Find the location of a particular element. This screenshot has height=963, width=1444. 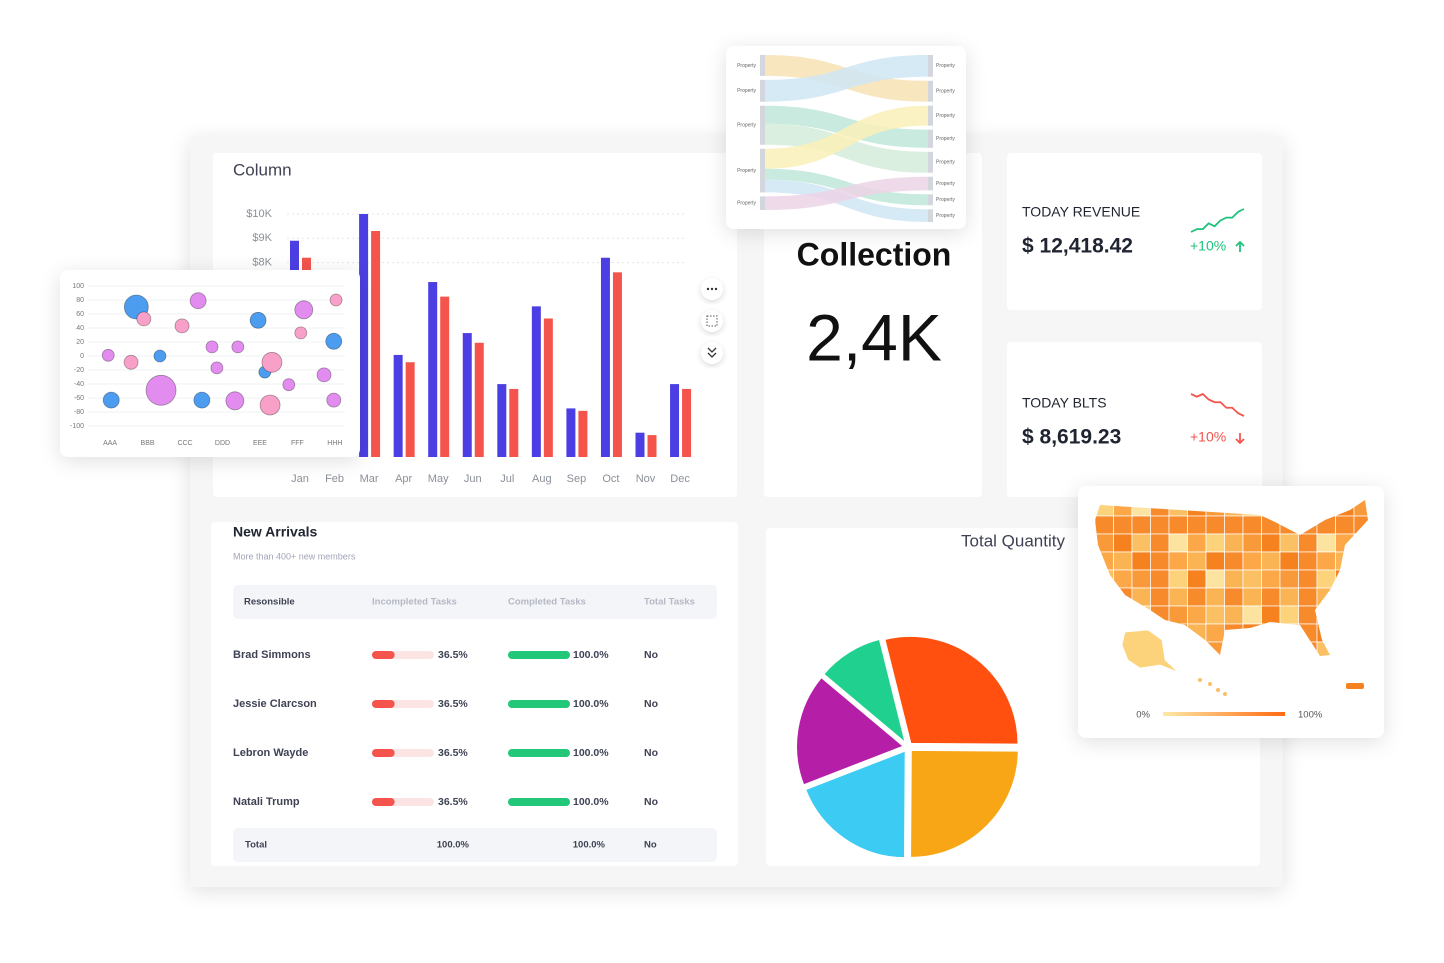

x-tick-label: Mar is located at coordinates (369, 479).